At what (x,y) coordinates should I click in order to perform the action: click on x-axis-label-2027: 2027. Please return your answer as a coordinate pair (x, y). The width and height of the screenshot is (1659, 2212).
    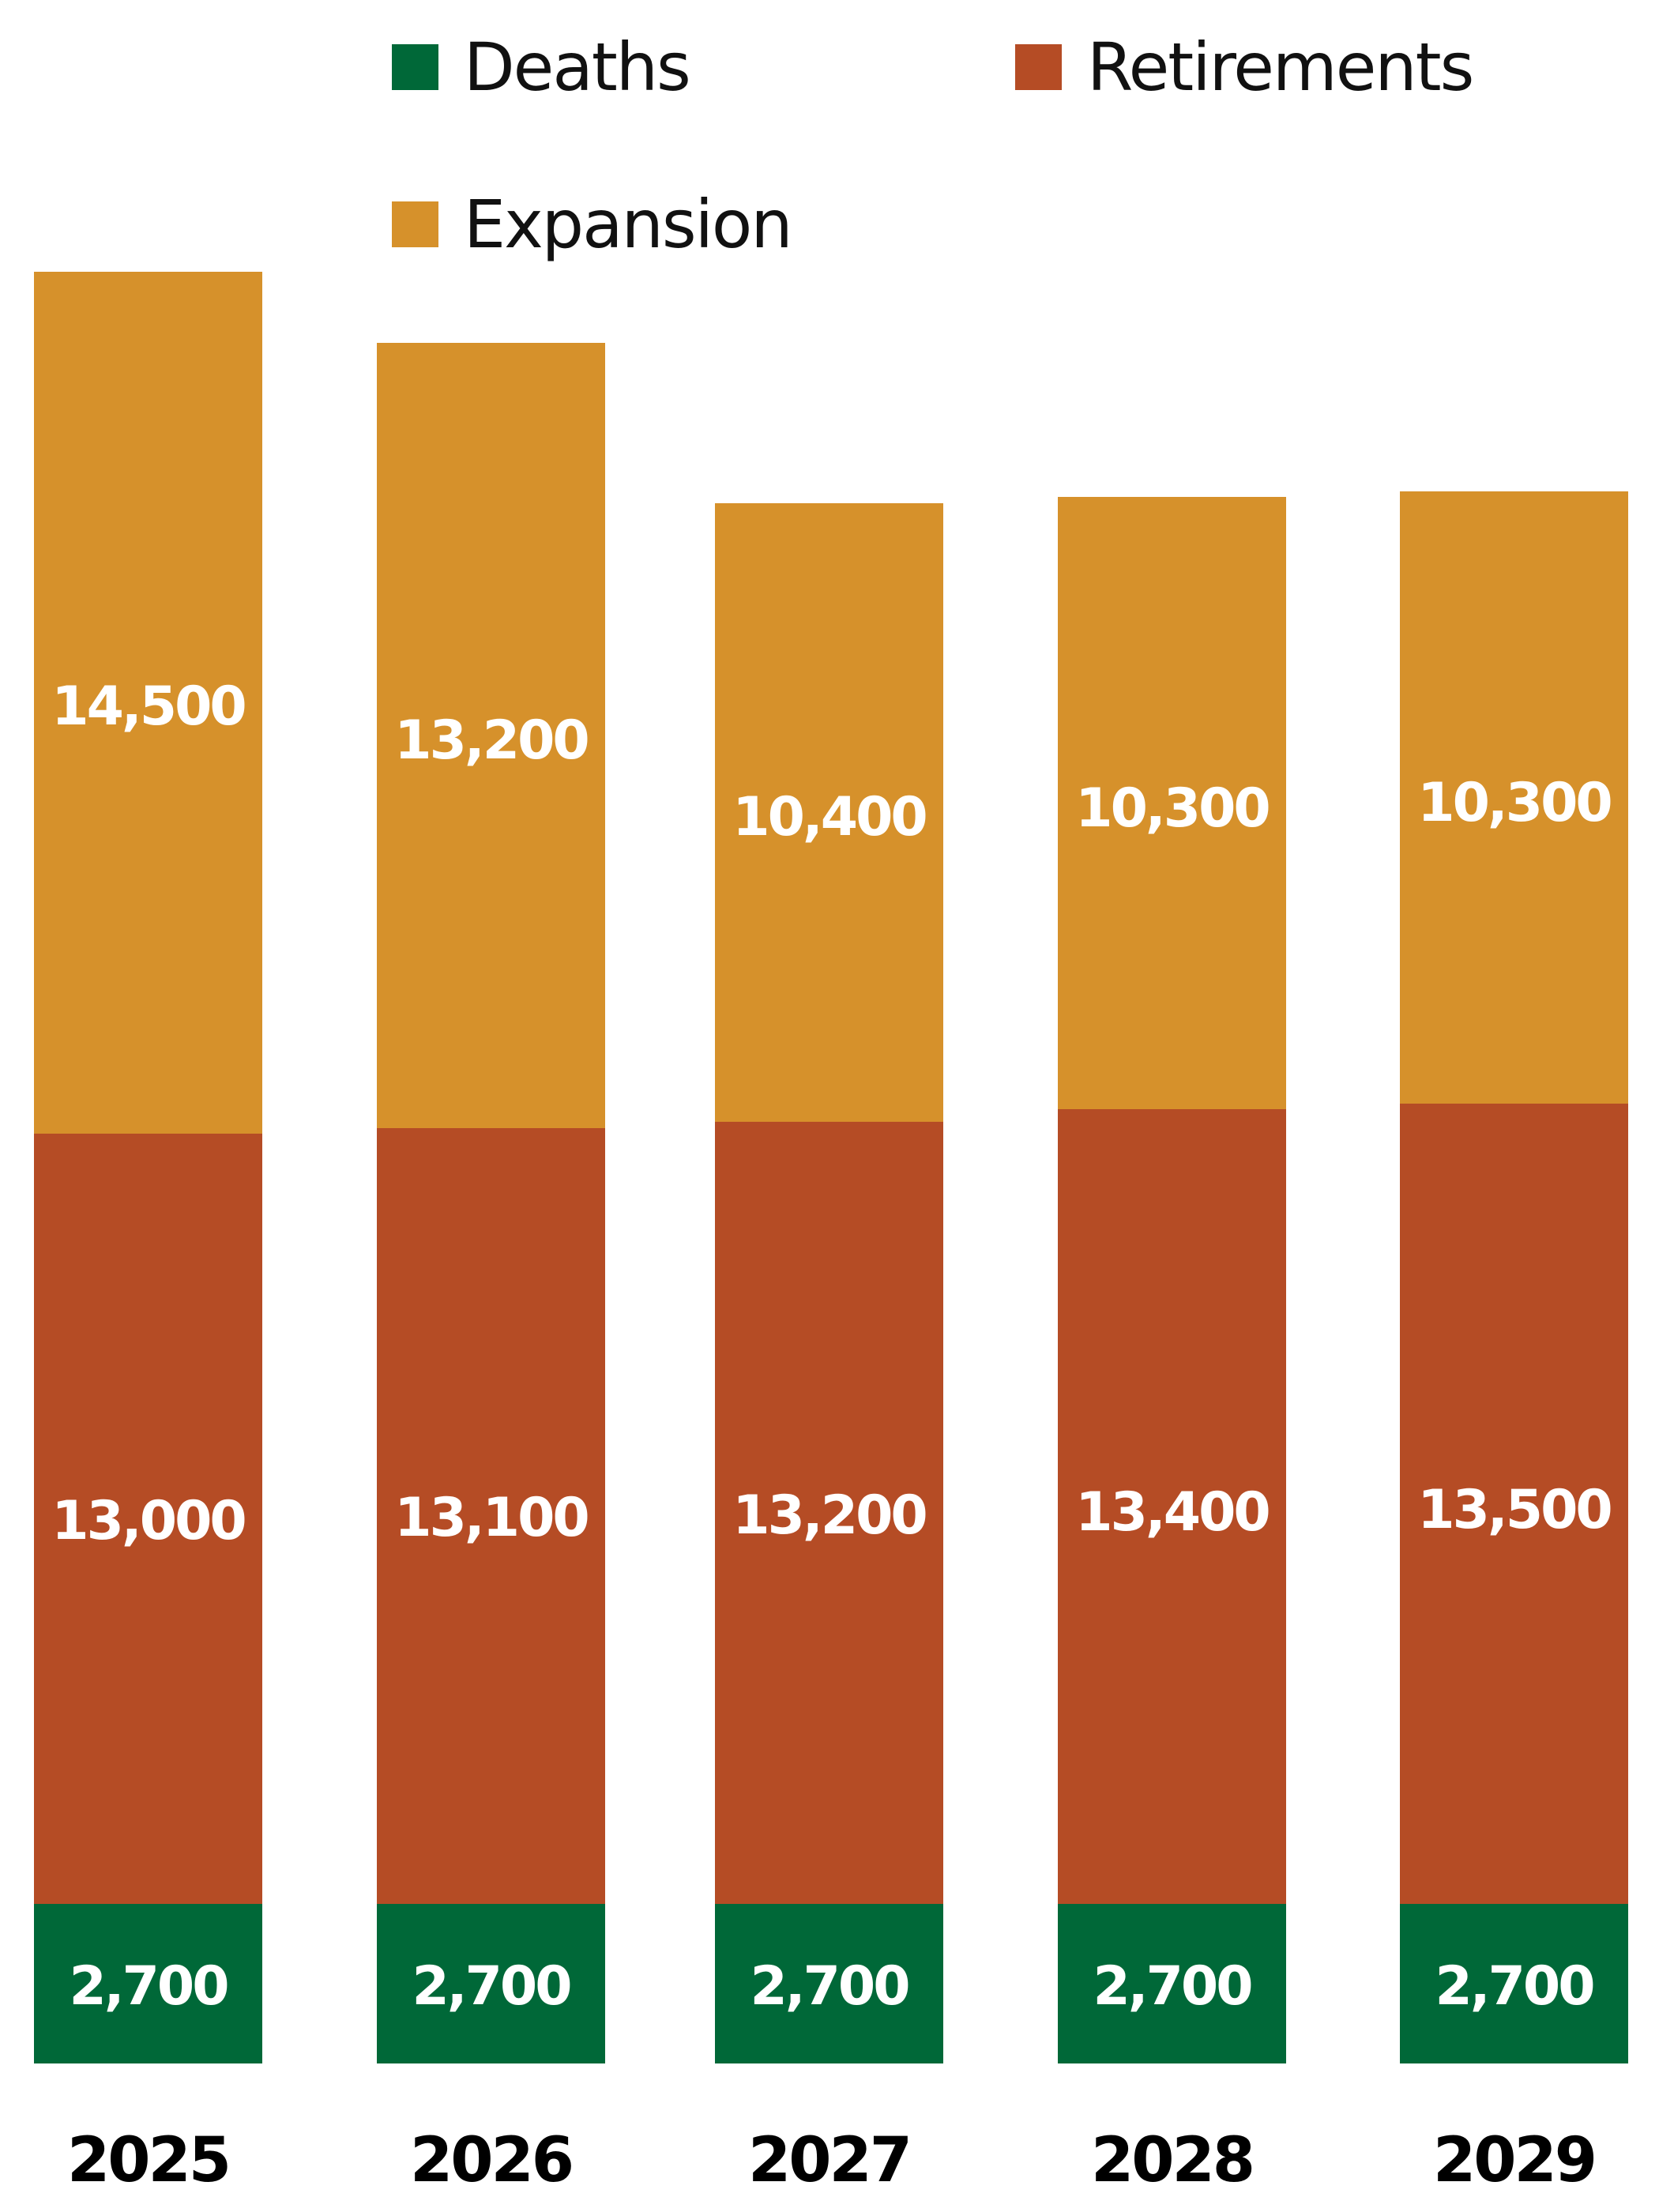
    Looking at the image, I should click on (829, 2161).